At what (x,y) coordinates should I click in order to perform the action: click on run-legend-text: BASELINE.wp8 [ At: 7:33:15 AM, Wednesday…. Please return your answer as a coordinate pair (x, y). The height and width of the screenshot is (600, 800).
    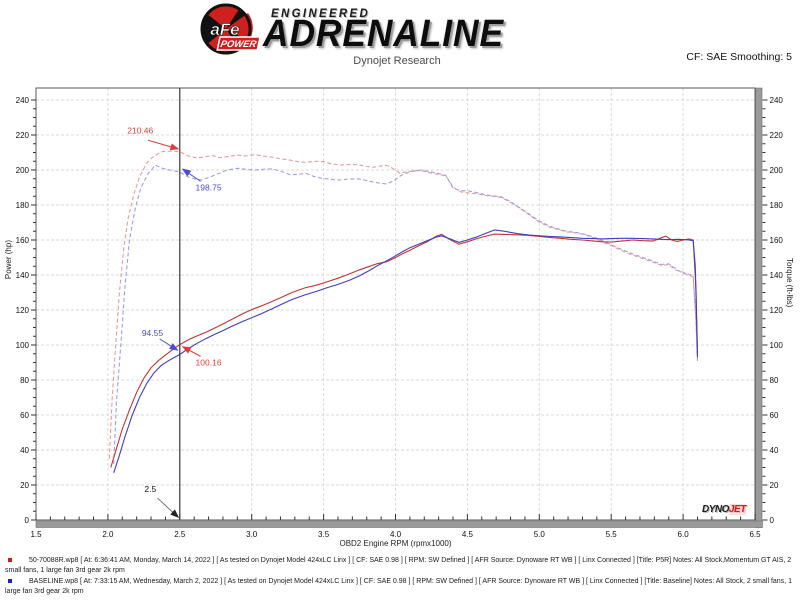
    Looking at the image, I should click on (398, 586).